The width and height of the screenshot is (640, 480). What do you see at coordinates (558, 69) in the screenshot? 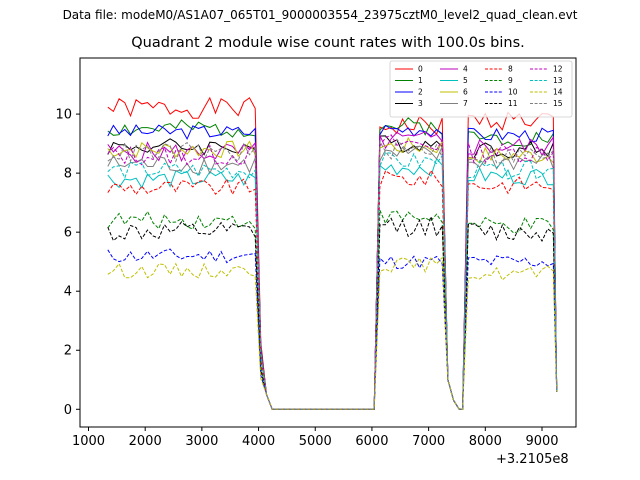
I see `legend-label-12: 12` at bounding box center [558, 69].